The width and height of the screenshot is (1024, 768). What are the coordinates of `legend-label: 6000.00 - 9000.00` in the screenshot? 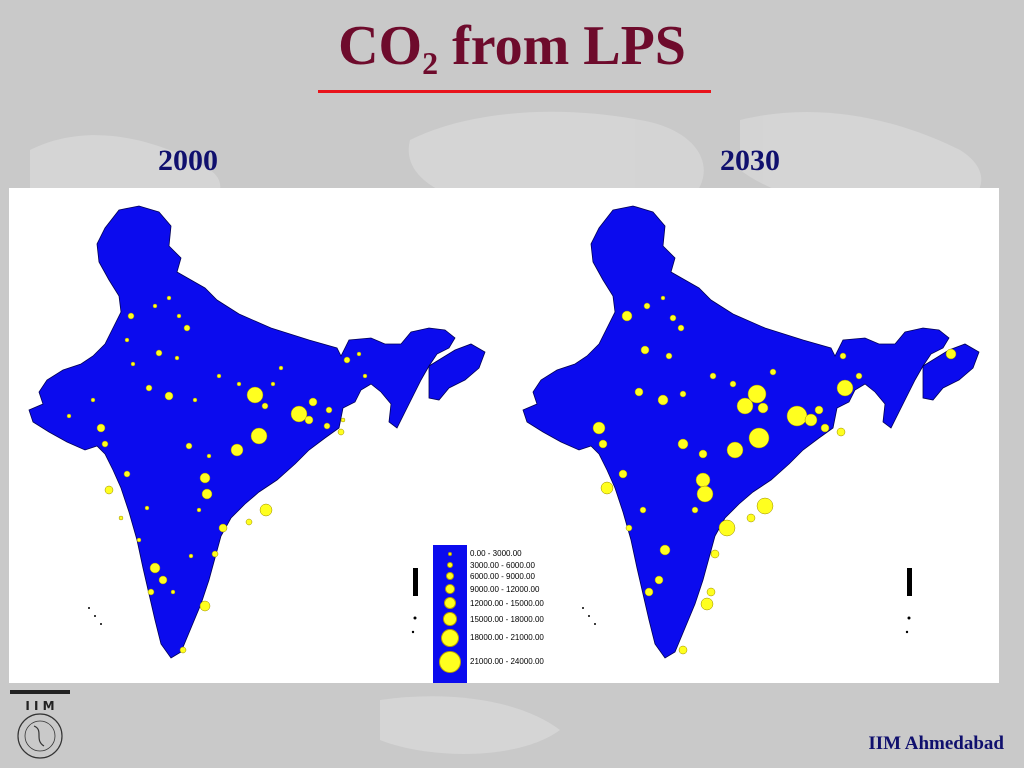 It's located at (502, 576).